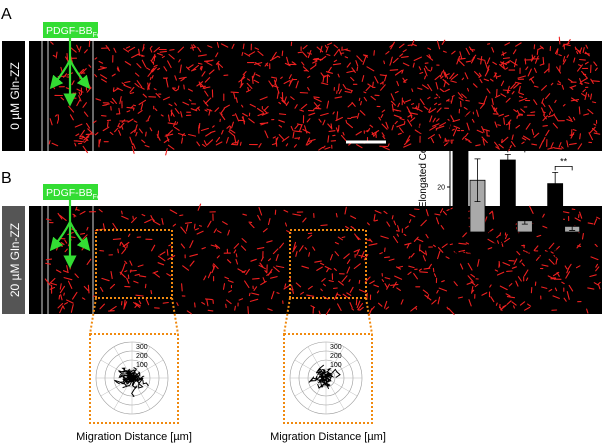 This screenshot has height=445, width=608. What do you see at coordinates (142, 365) in the screenshot?
I see `polar-left-tick-100: 100` at bounding box center [142, 365].